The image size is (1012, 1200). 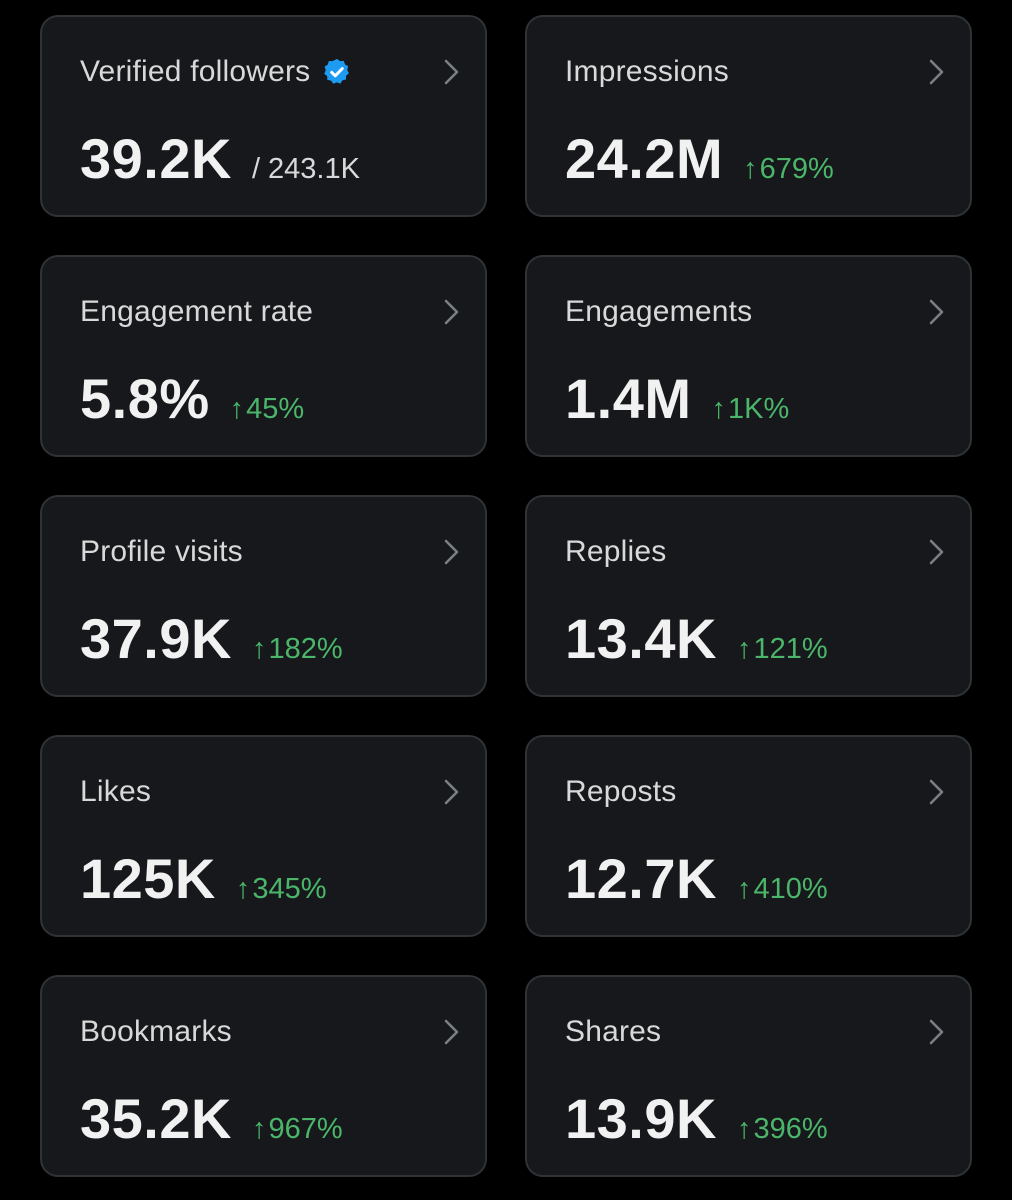 I want to click on card-engagement-rate: Engagement rate 5.8% ↑ 45%, so click(x=263, y=356).